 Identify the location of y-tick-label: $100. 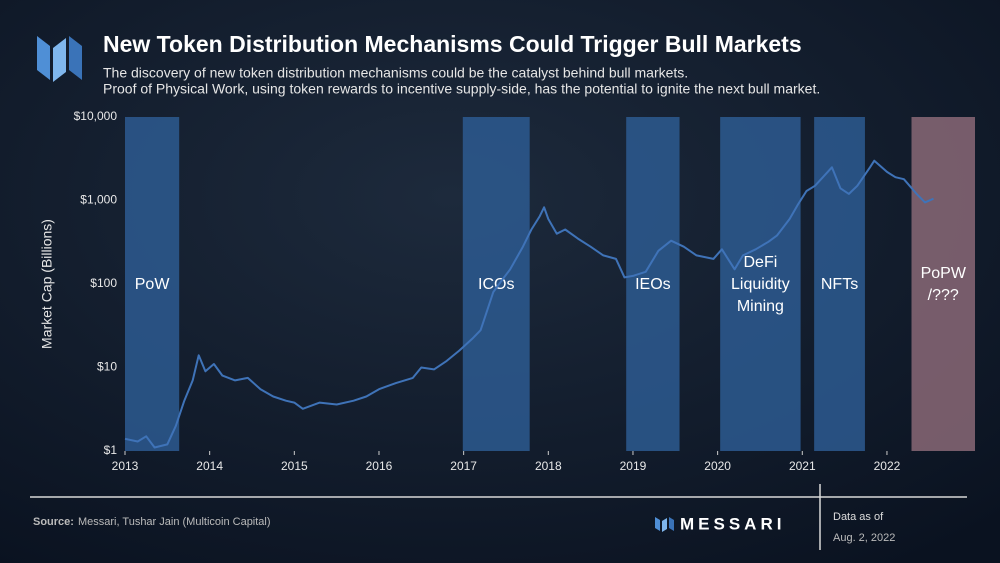
(103, 283).